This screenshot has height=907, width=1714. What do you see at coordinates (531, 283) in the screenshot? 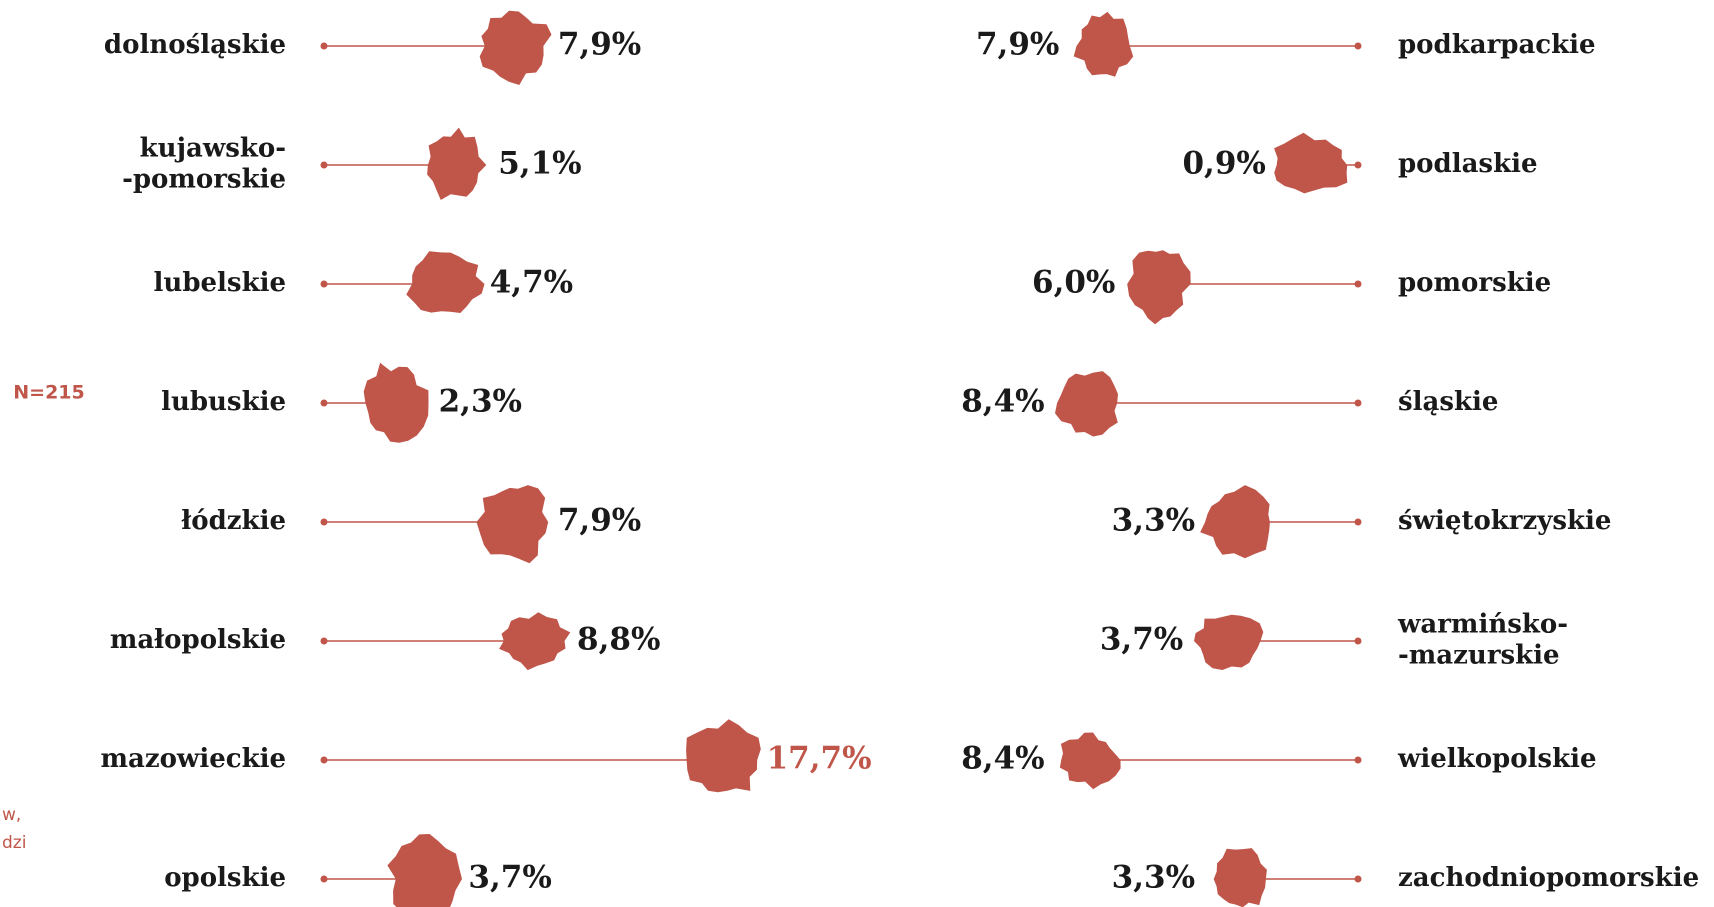
I see `value-label: 4,7%` at bounding box center [531, 283].